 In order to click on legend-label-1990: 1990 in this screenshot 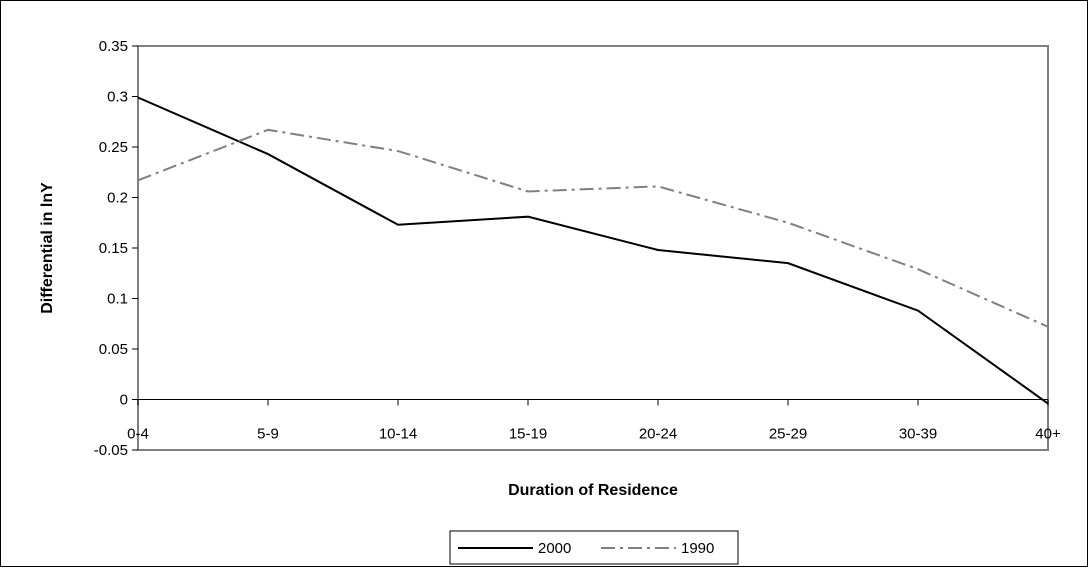, I will do `click(697, 548)`.